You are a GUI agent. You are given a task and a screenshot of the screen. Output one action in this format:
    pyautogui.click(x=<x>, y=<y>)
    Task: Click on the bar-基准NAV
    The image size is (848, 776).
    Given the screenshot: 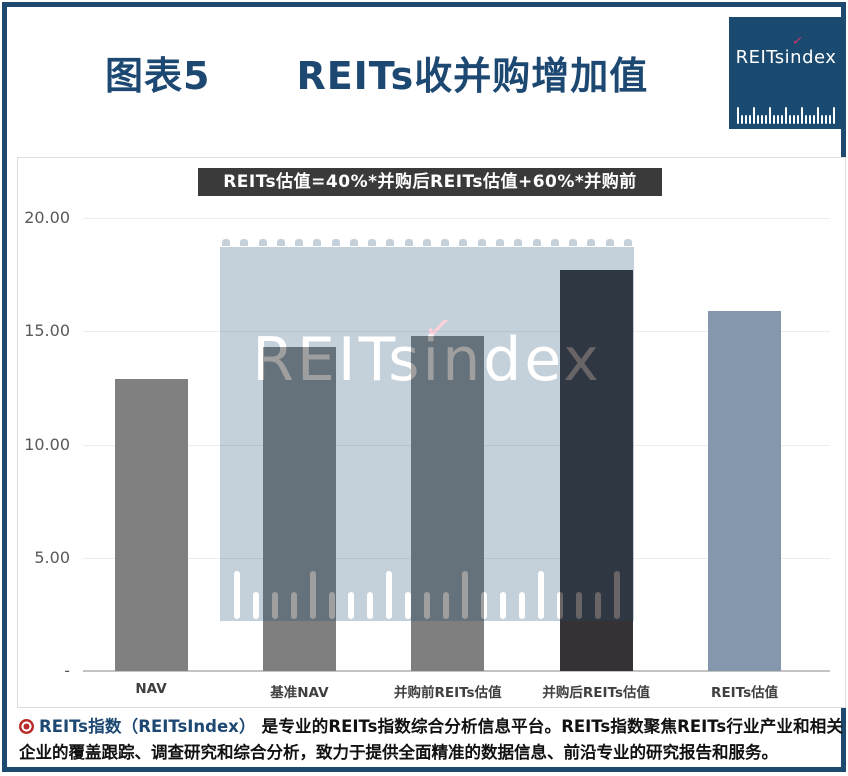 What is the action you would take?
    pyautogui.click(x=299, y=509)
    